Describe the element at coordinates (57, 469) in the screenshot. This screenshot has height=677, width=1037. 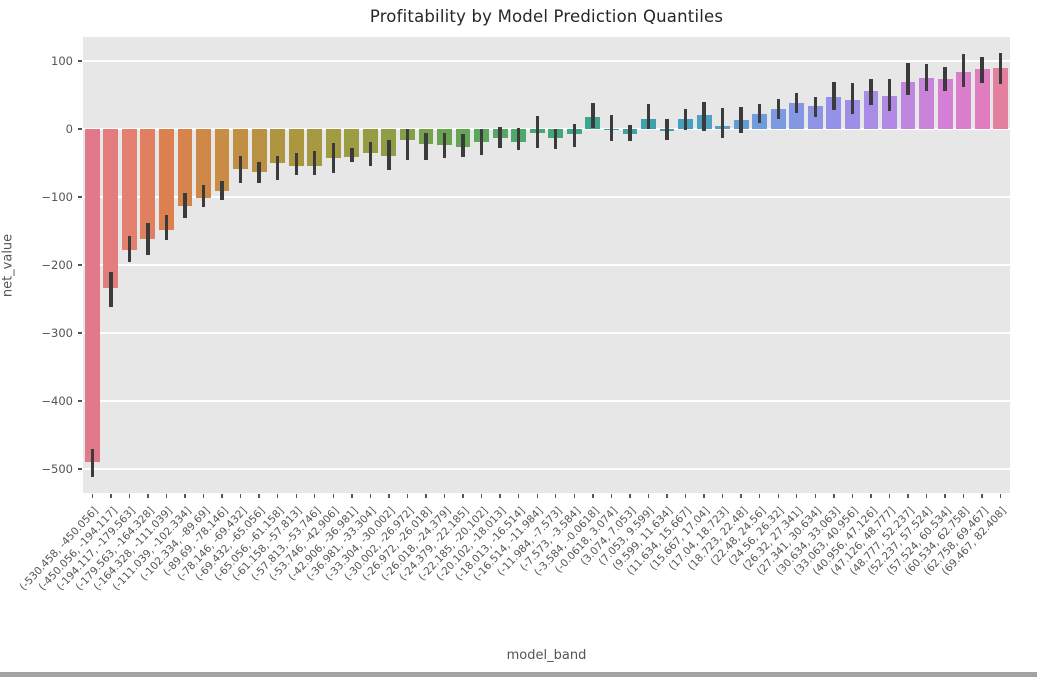
I see `y-tick-label: −500` at that location.